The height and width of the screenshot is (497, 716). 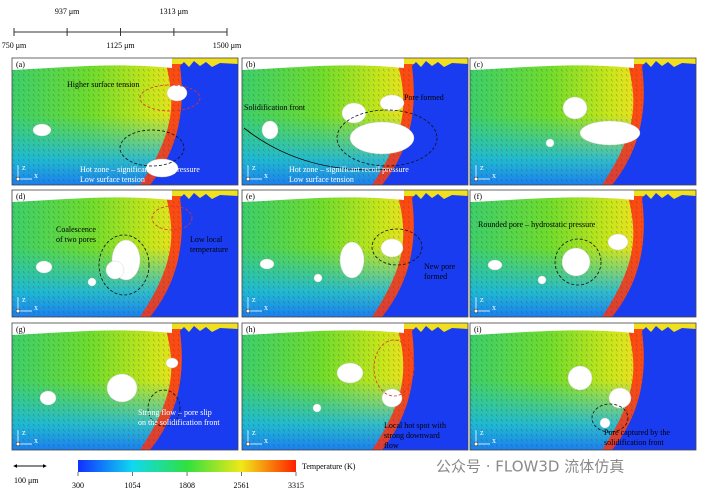 What do you see at coordinates (424, 97) in the screenshot?
I see `annotation: Pore formed` at bounding box center [424, 97].